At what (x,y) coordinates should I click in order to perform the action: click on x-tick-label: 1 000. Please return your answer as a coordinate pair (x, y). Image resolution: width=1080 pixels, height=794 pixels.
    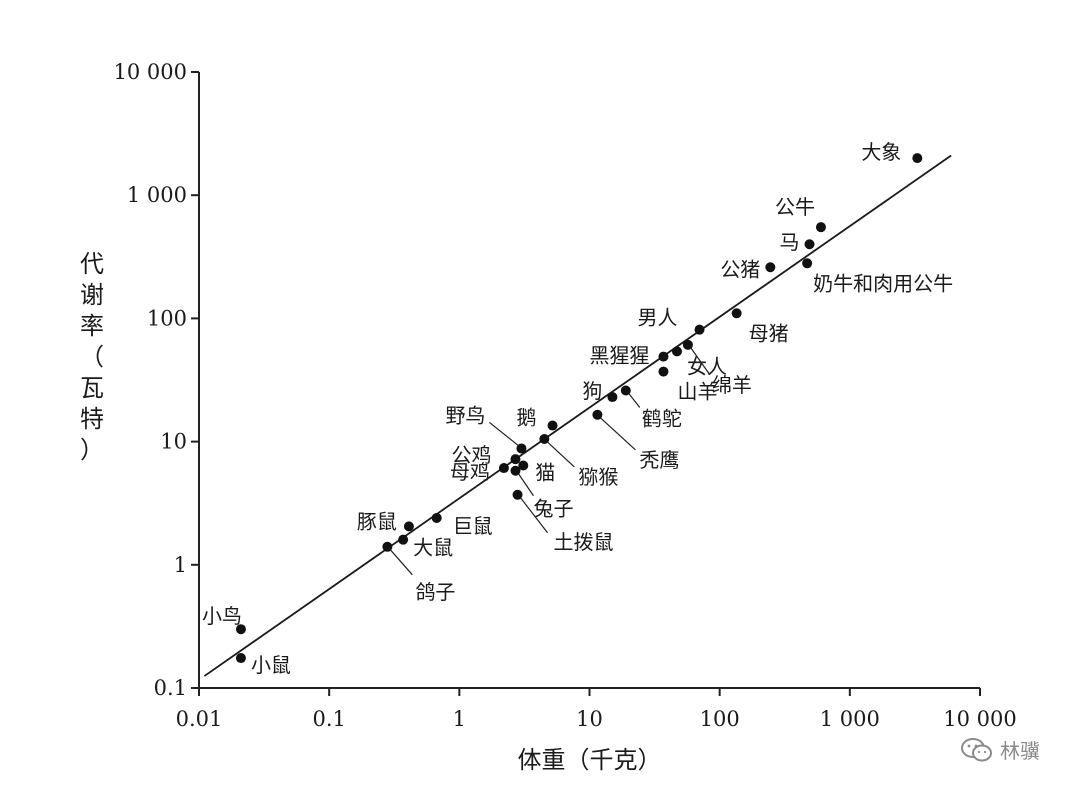
    Looking at the image, I should click on (850, 719).